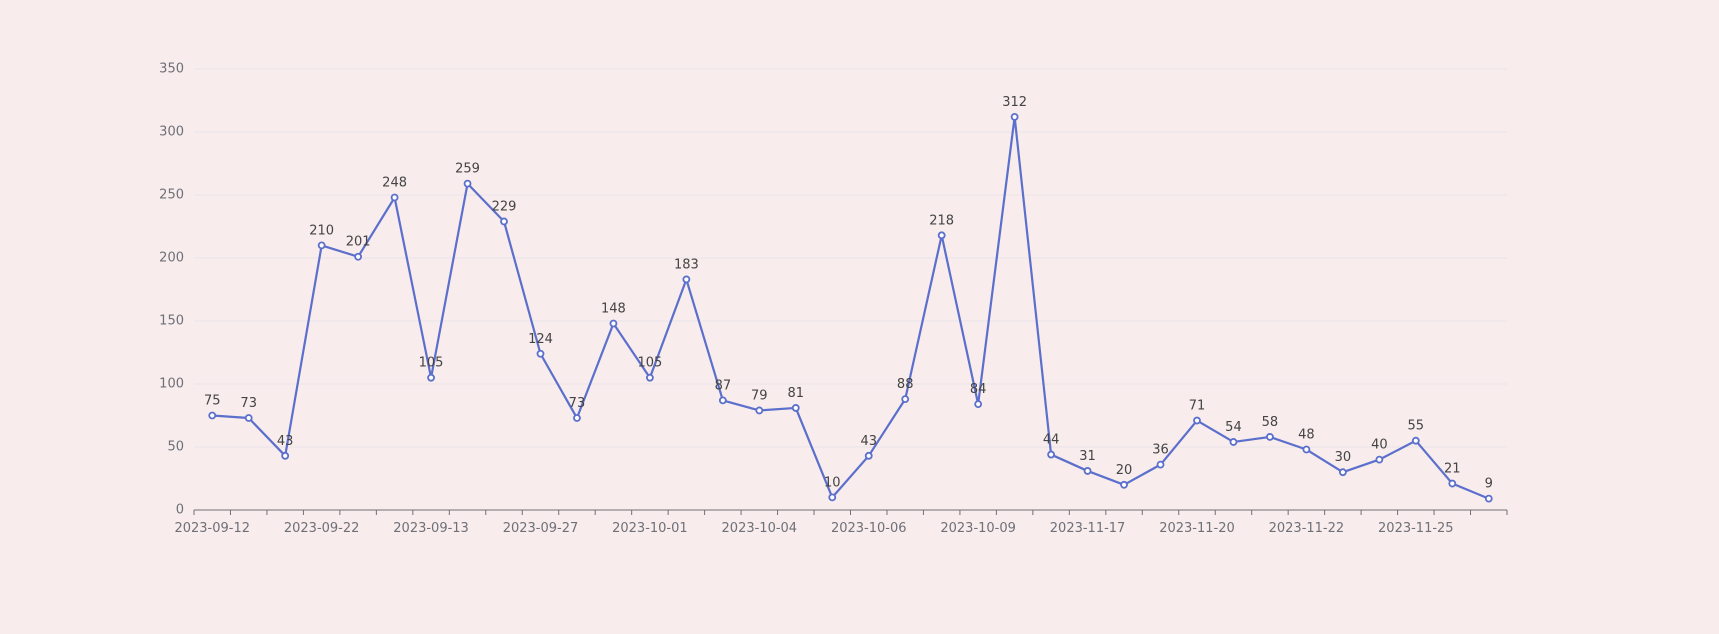 The width and height of the screenshot is (1719, 634). What do you see at coordinates (171, 195) in the screenshot?
I see `y-tick-label: 250` at bounding box center [171, 195].